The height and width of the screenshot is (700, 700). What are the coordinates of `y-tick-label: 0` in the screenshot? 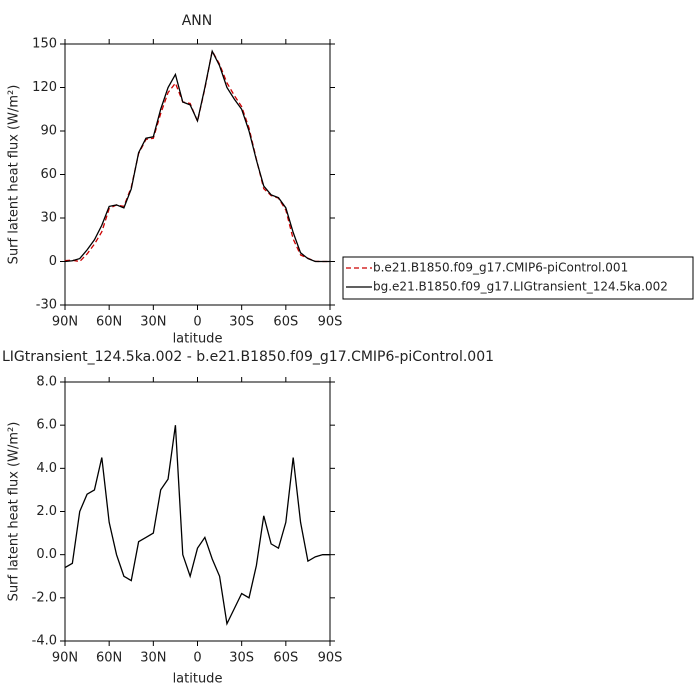 It's located at (53, 261).